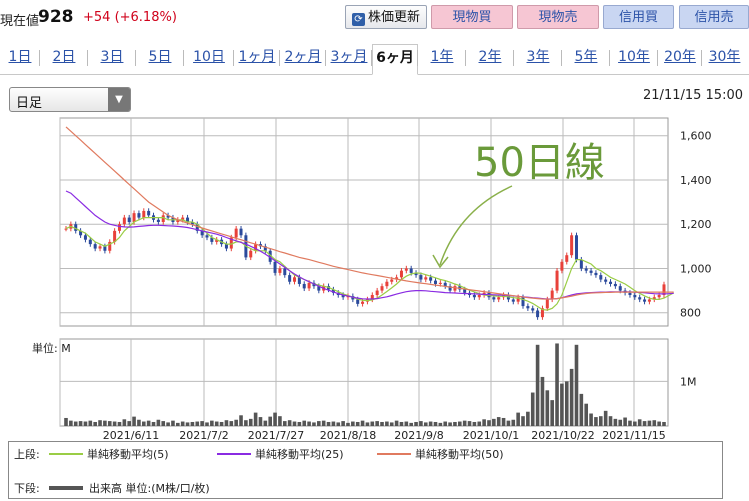 Image resolution: width=749 pixels, height=501 pixels. Describe the element at coordinates (714, 17) in the screenshot. I see `margin-sell-button: 信用売` at that location.